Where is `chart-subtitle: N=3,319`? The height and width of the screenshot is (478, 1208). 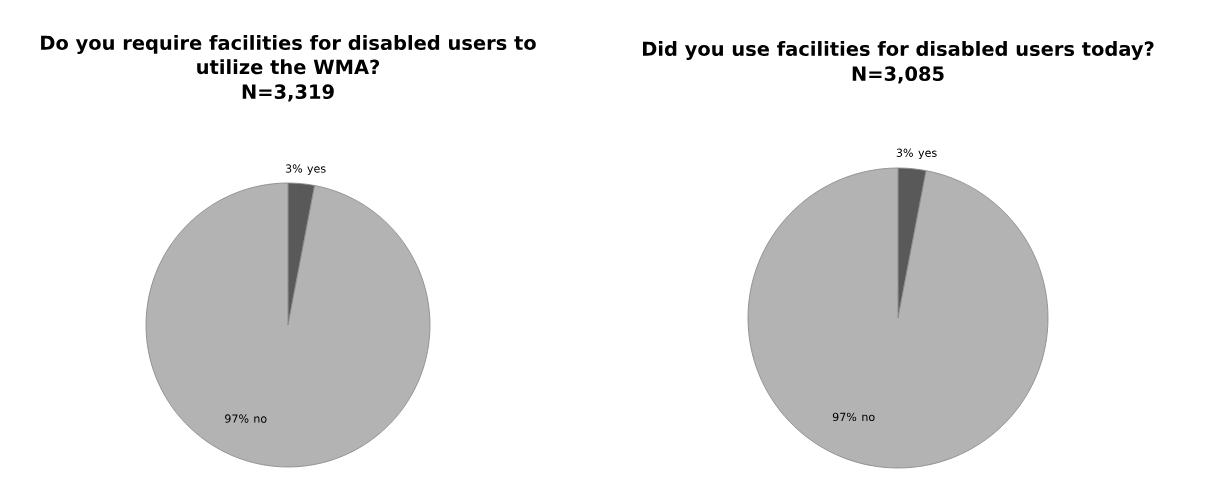
chart-subtitle: N=3,319 is located at coordinates (288, 93).